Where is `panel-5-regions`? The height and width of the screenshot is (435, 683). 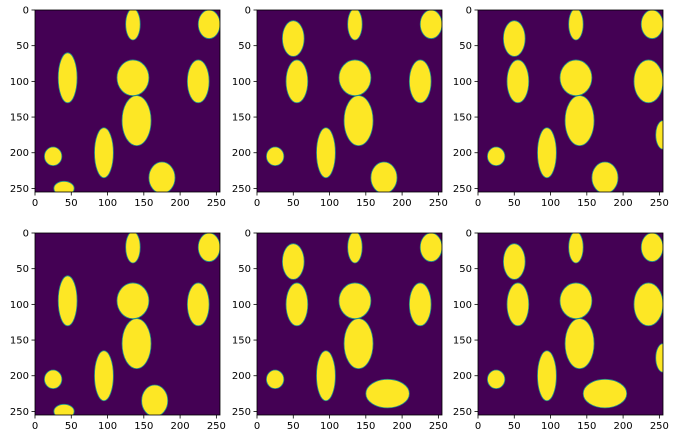 panel-5-regions is located at coordinates (354, 321).